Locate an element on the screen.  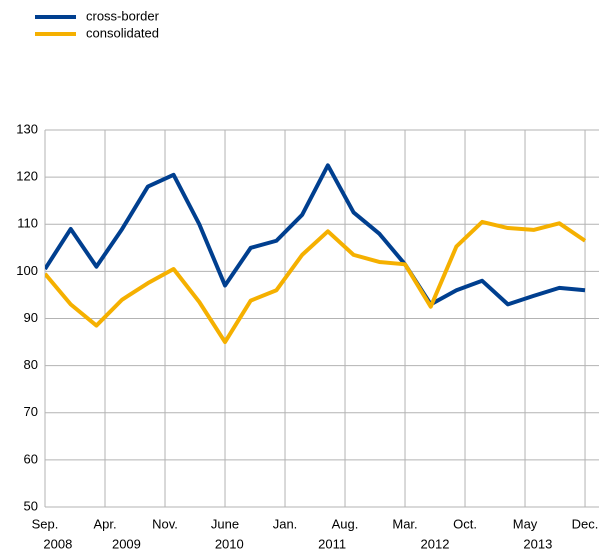
y-tick-label: 120 is located at coordinates (27, 176).